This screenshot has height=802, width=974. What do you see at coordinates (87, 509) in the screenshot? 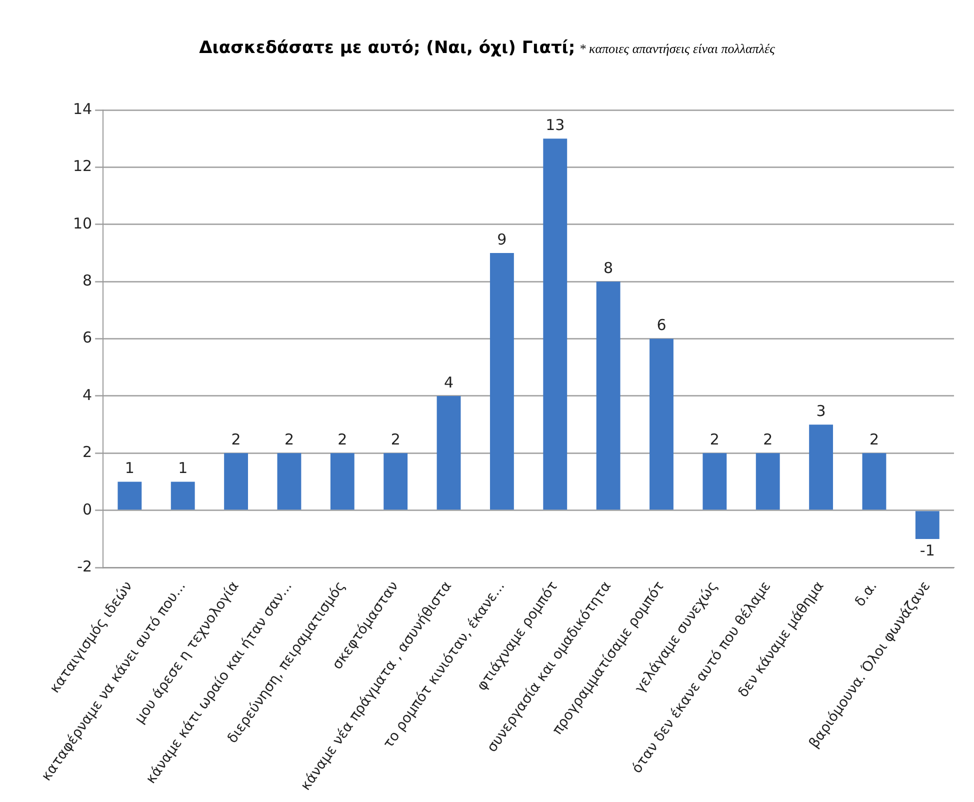
I see `y-tick-label: 0` at bounding box center [87, 509].